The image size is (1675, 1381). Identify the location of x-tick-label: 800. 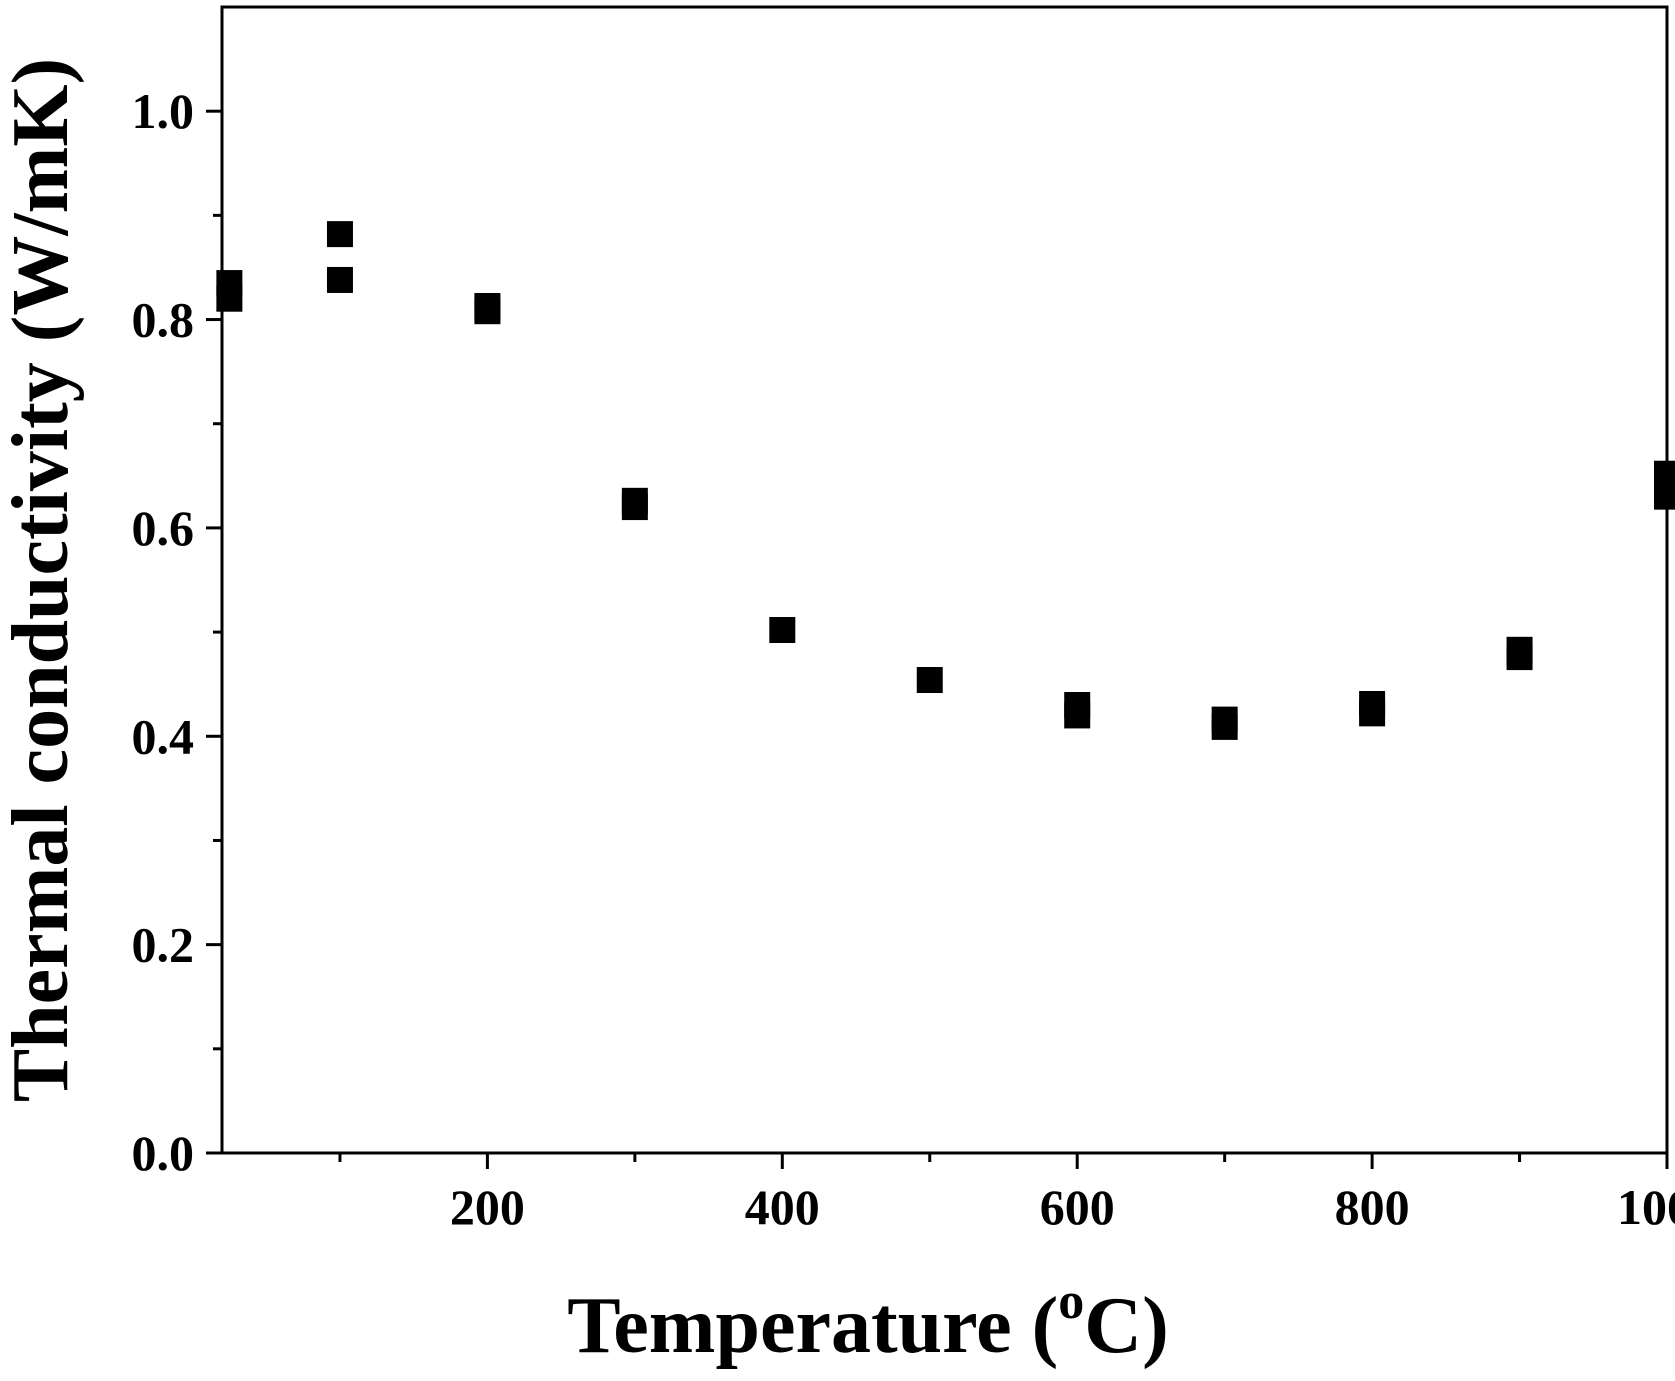
(1372, 1207).